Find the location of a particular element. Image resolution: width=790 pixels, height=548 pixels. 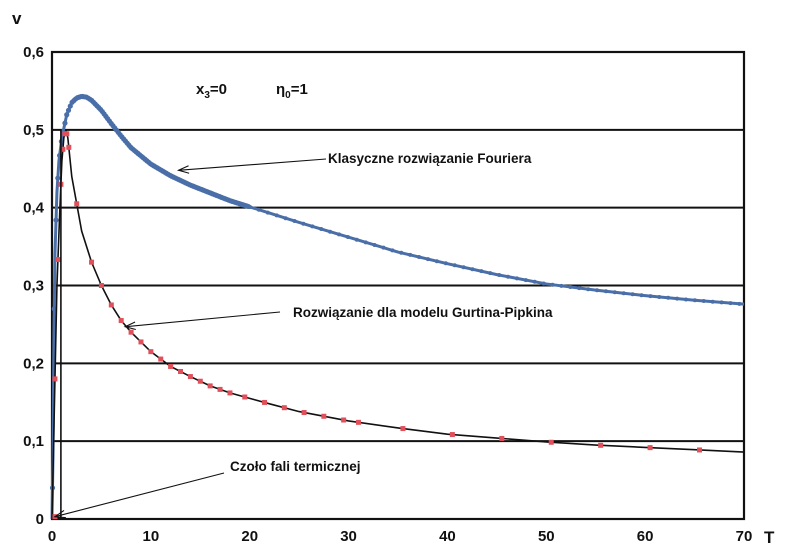

y-axis-label: v is located at coordinates (17, 18).